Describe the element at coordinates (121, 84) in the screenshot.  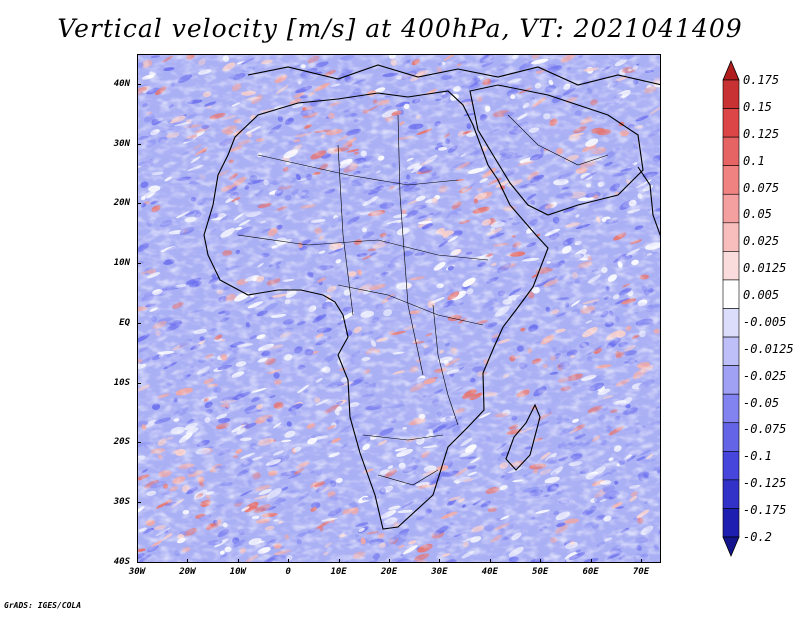
I see `lat-label: 40N` at that location.